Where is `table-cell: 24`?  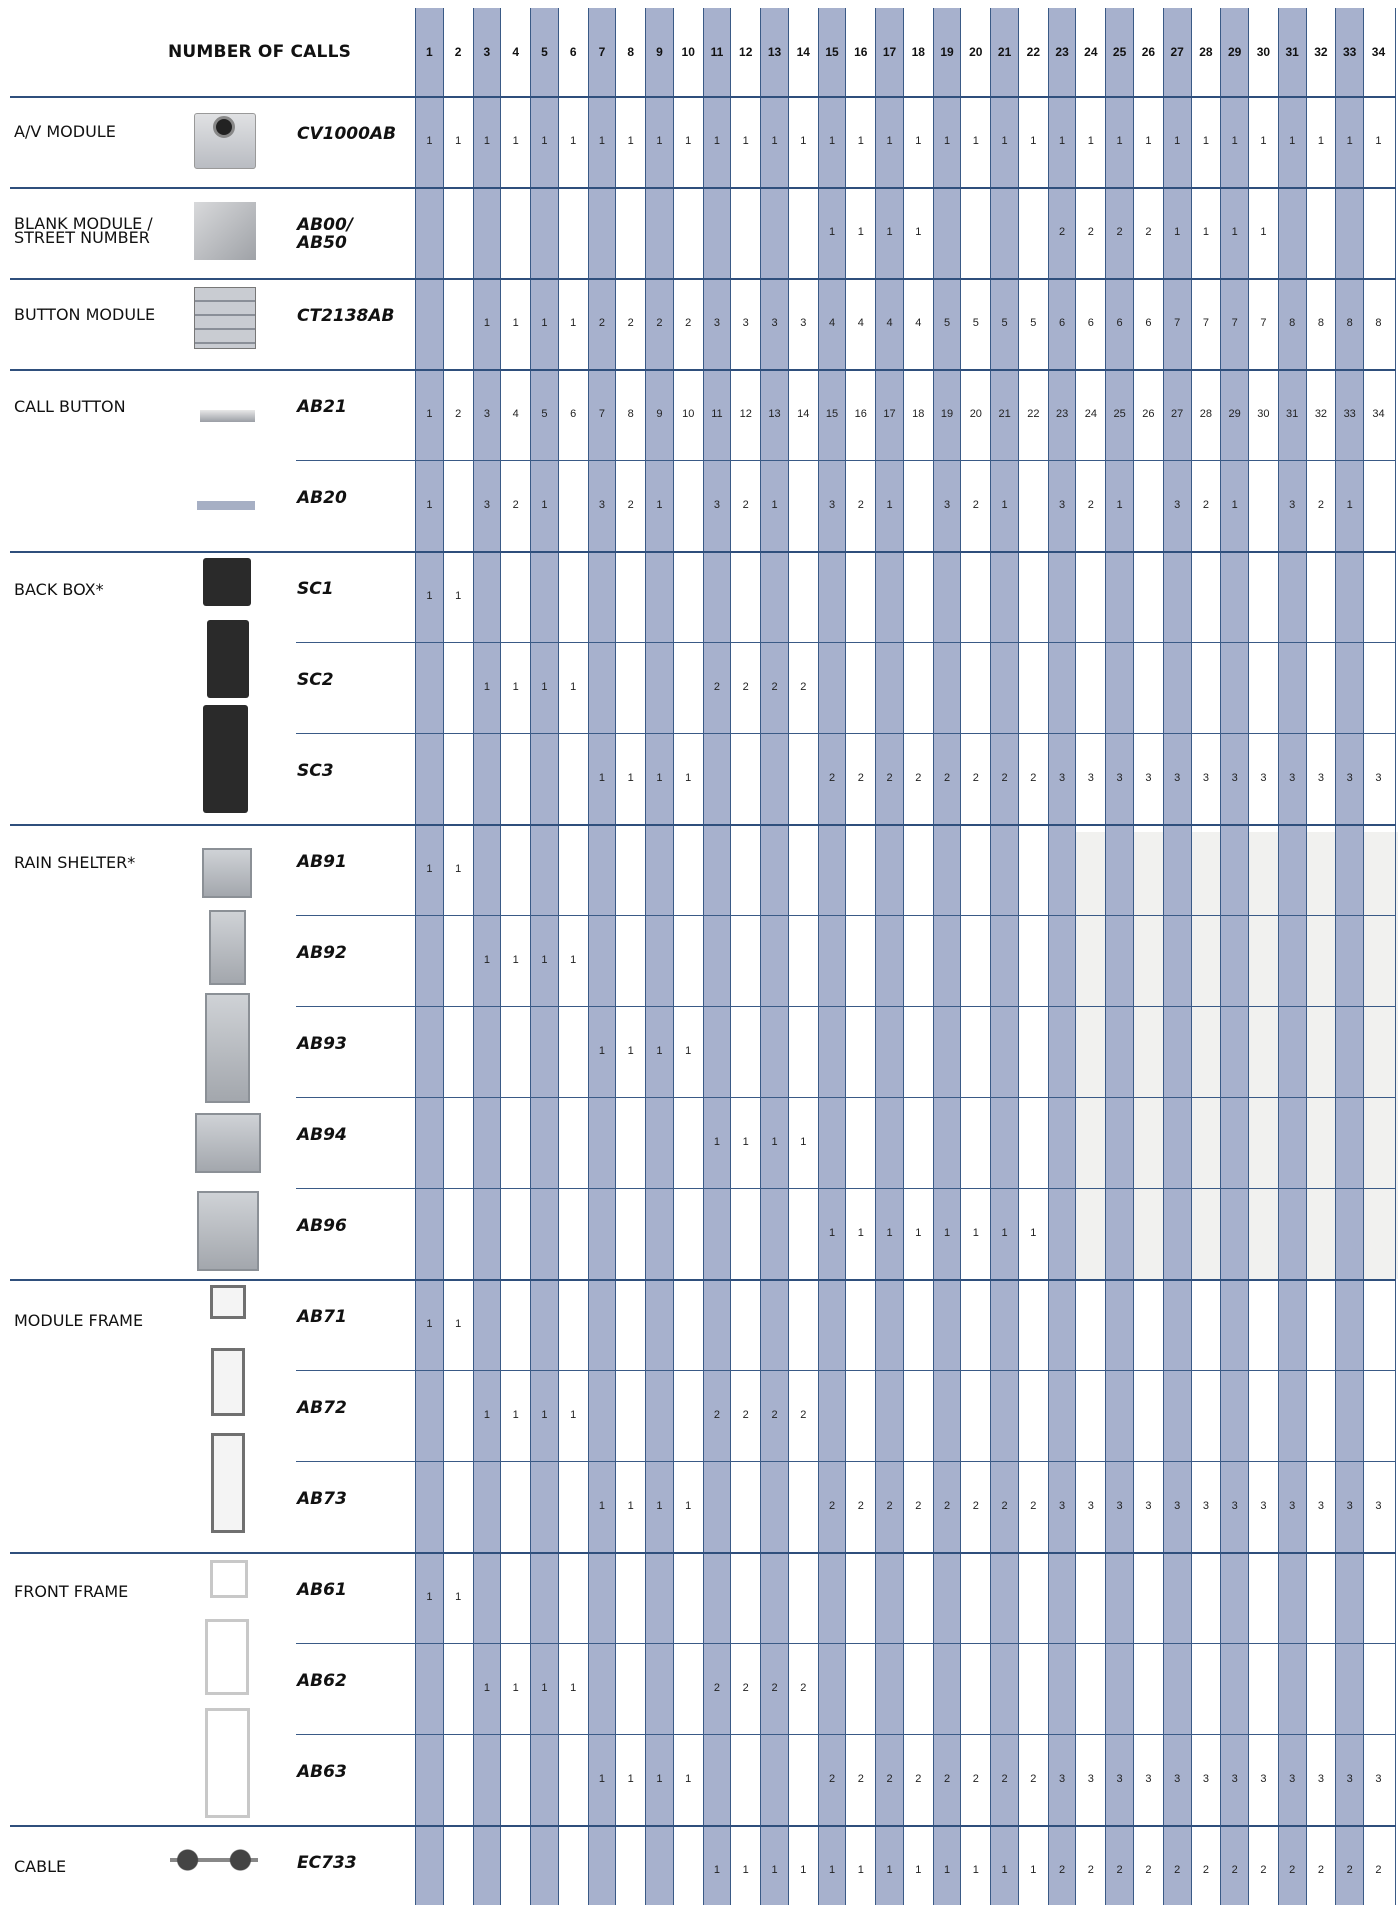
table-cell: 24 is located at coordinates (1090, 413).